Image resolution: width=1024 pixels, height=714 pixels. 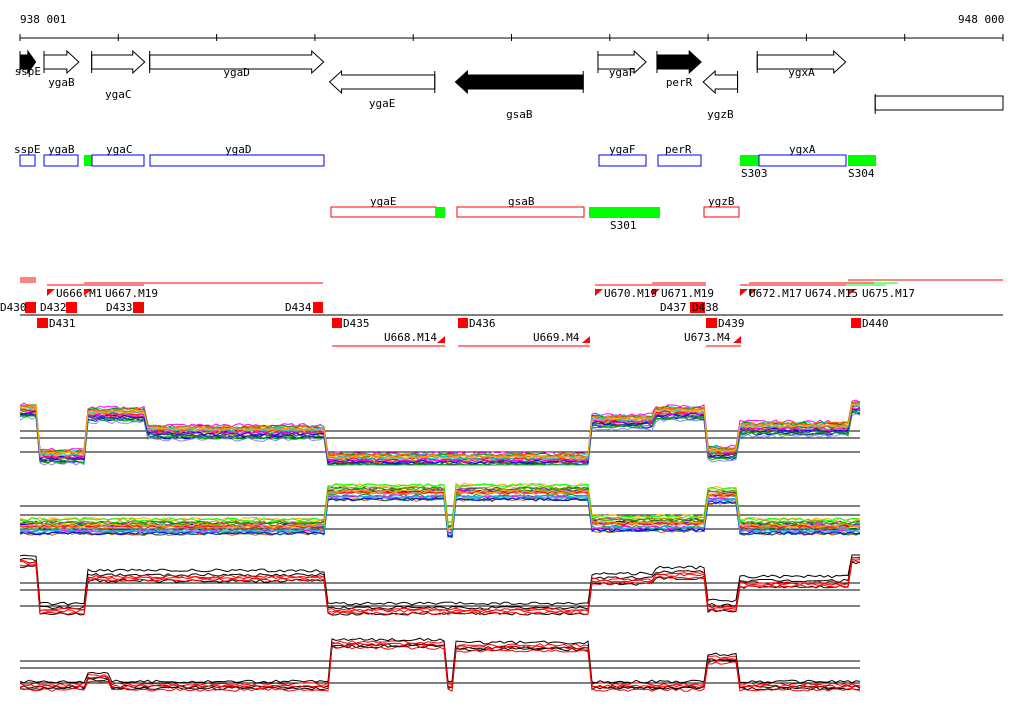 What do you see at coordinates (236, 72) in the screenshot?
I see `gene-label: ygaD` at bounding box center [236, 72].